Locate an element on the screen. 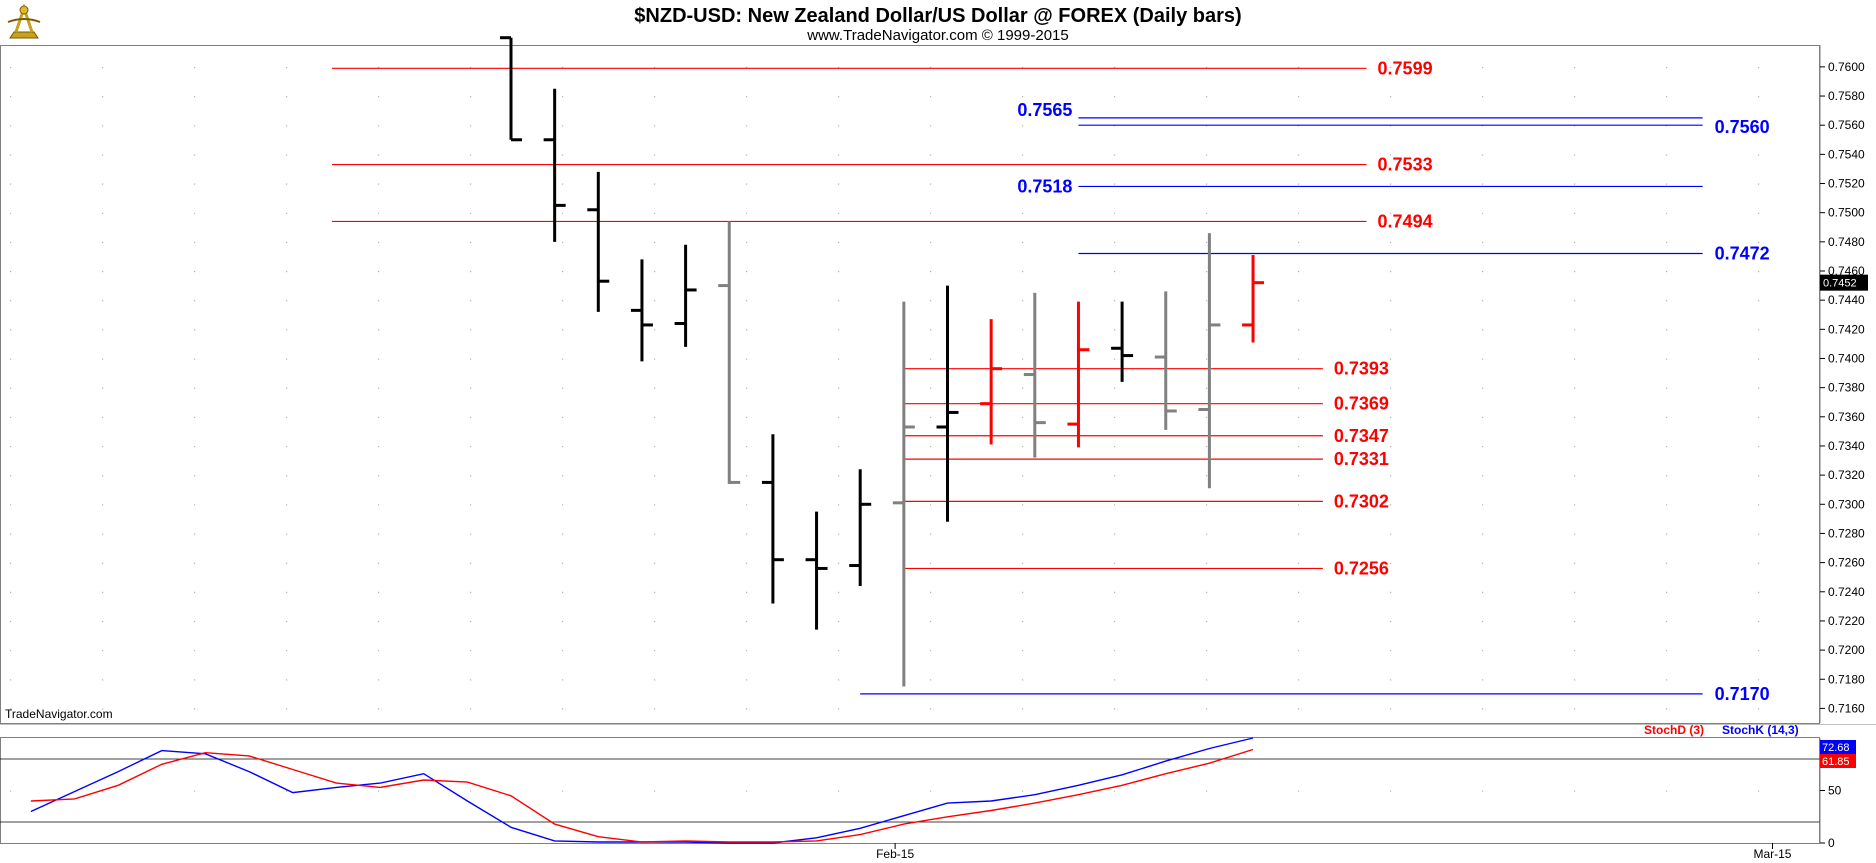 This screenshot has width=1876, height=863. price-tick-label: 0.7360 is located at coordinates (1846, 417).